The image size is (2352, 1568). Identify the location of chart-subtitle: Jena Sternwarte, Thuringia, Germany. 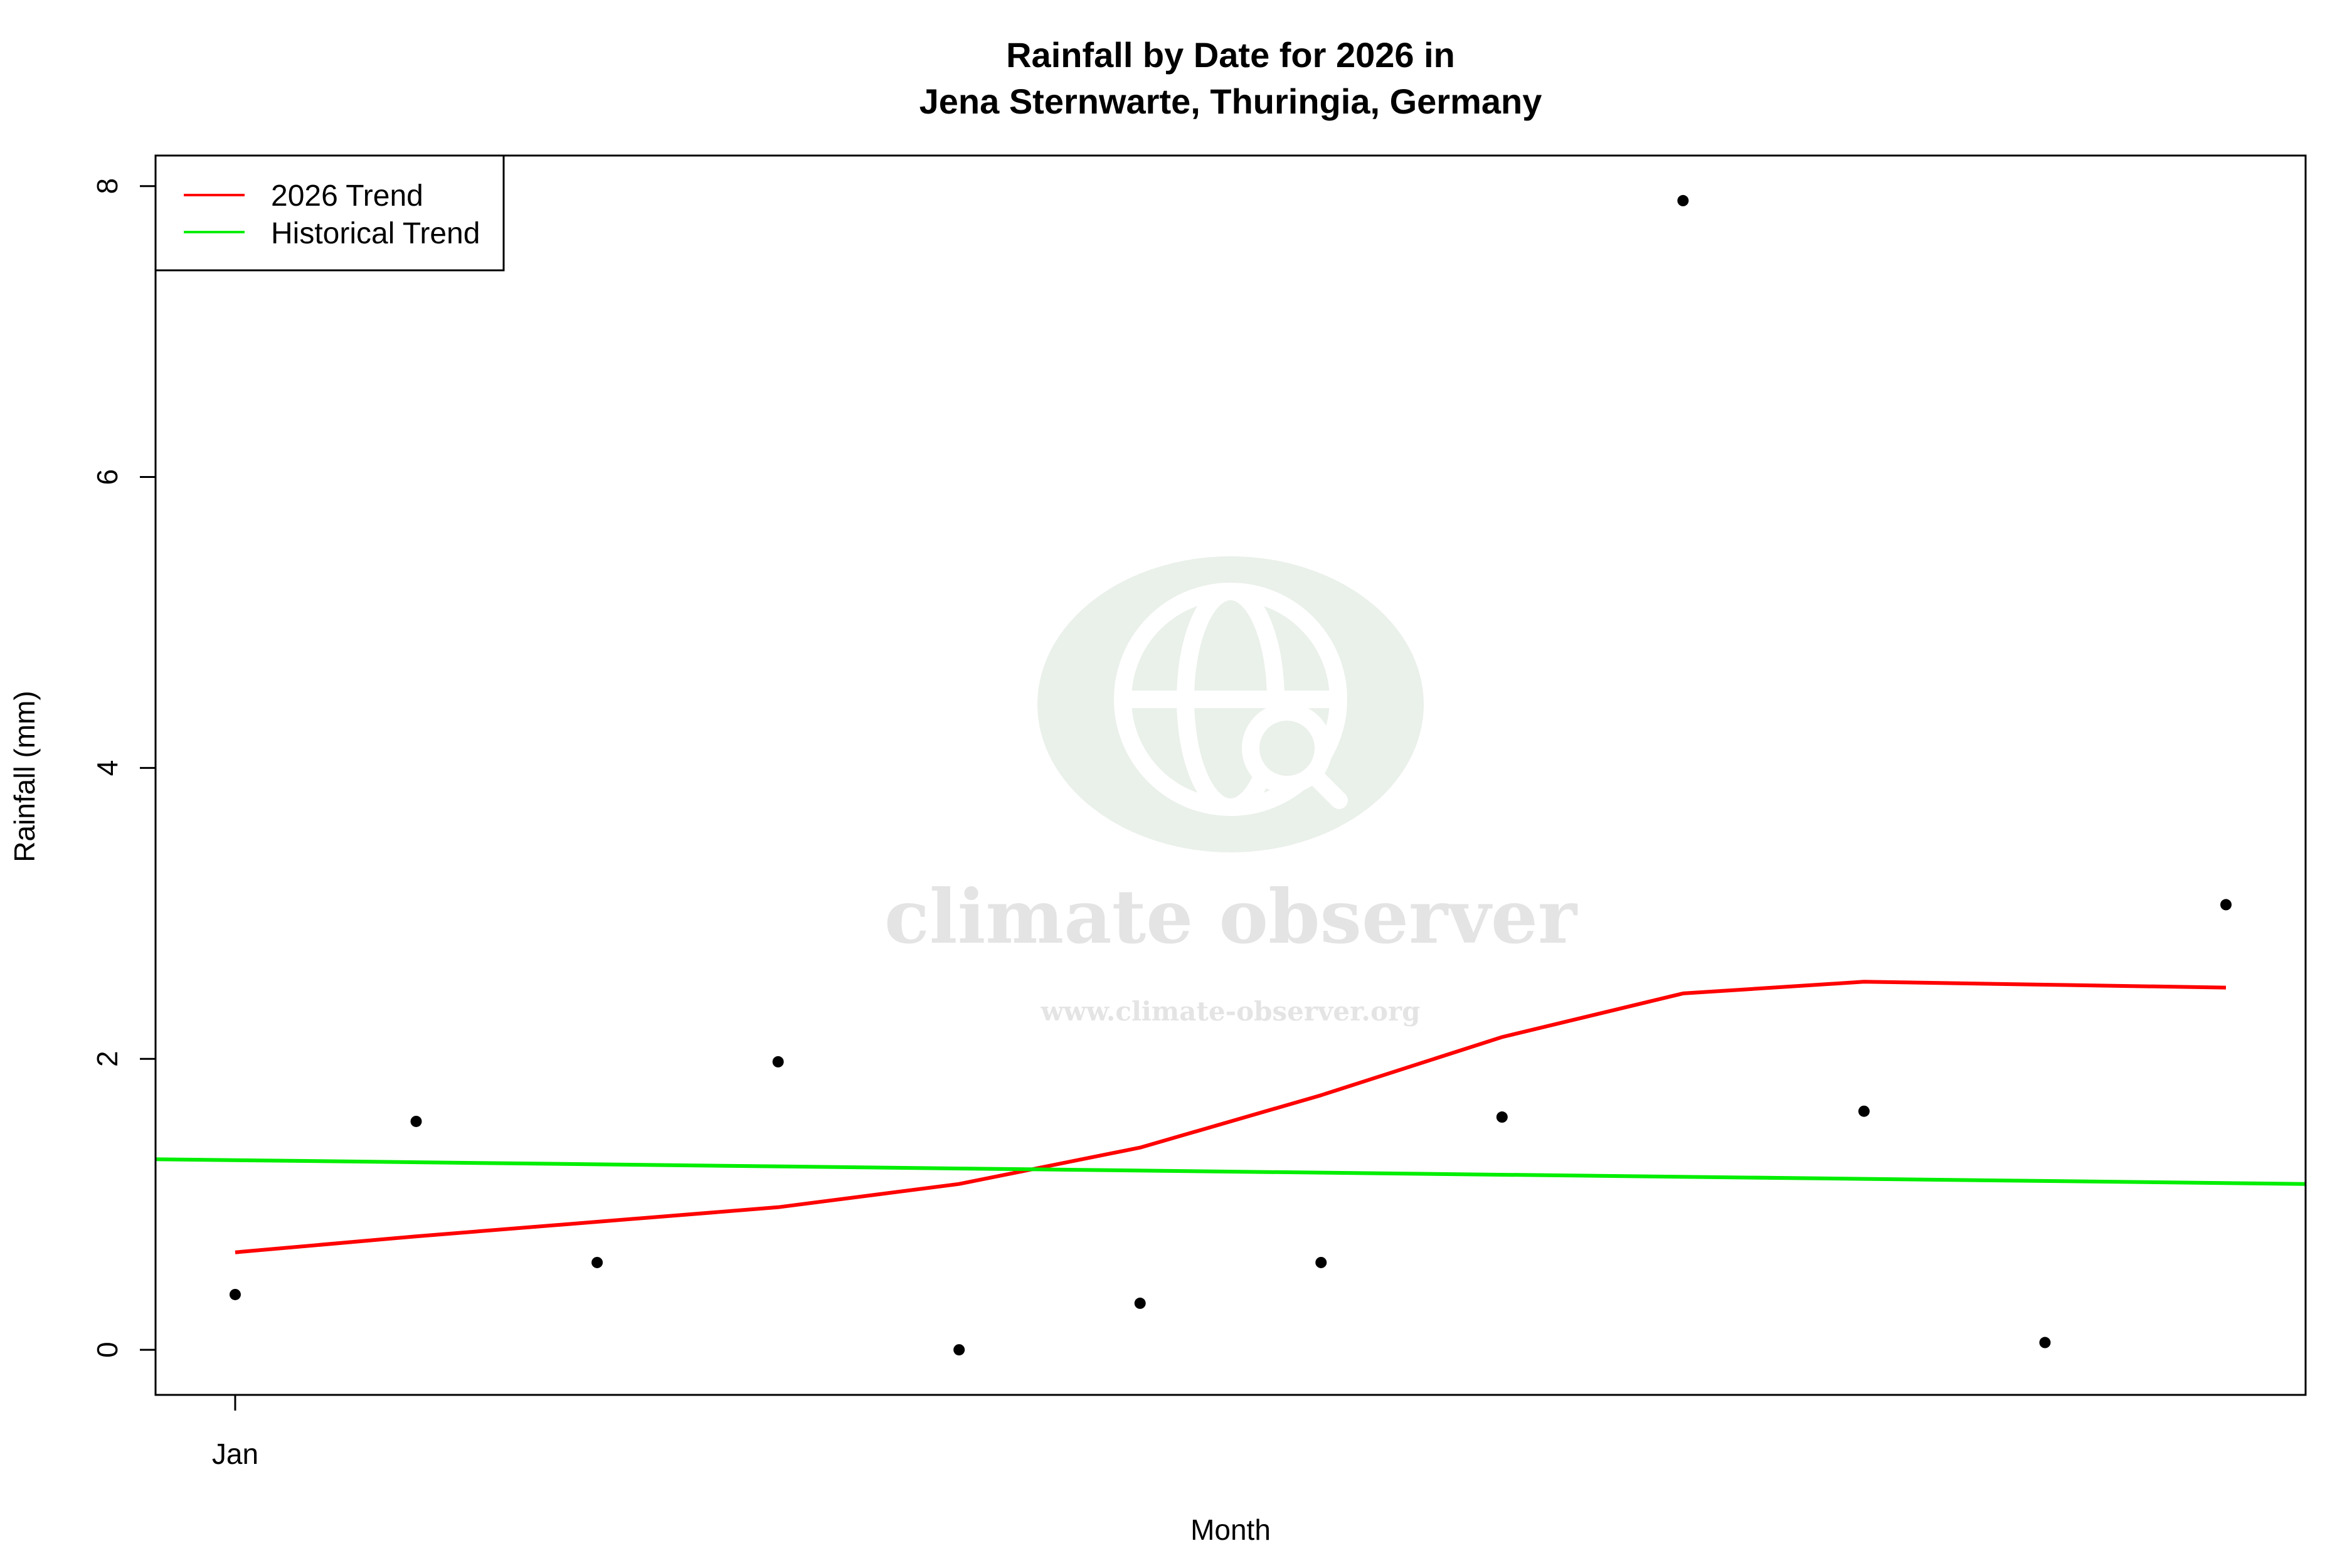
(1230, 101).